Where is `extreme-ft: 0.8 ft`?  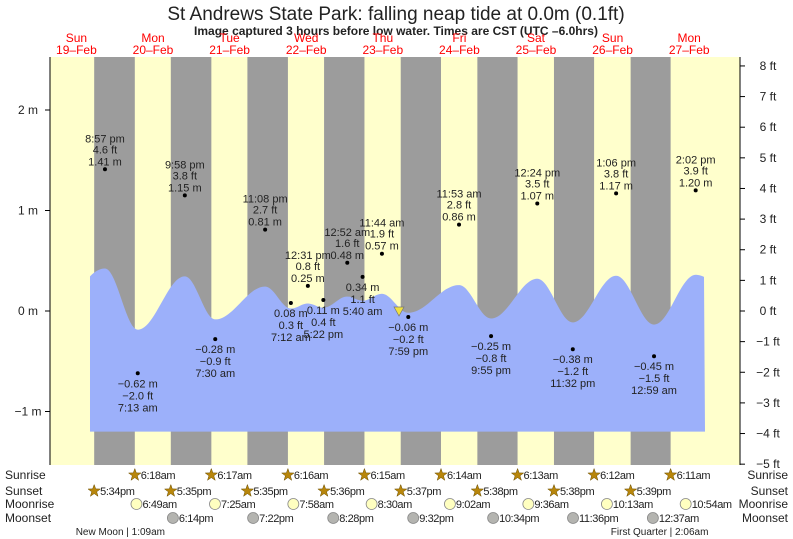
extreme-ft: 0.8 ft is located at coordinates (308, 267).